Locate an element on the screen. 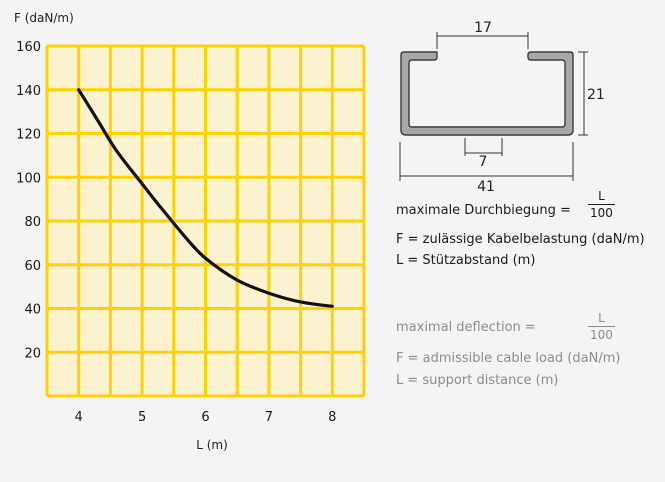 Image resolution: width=665 pixels, height=482 pixels. x-tick-label: 8 is located at coordinates (332, 417).